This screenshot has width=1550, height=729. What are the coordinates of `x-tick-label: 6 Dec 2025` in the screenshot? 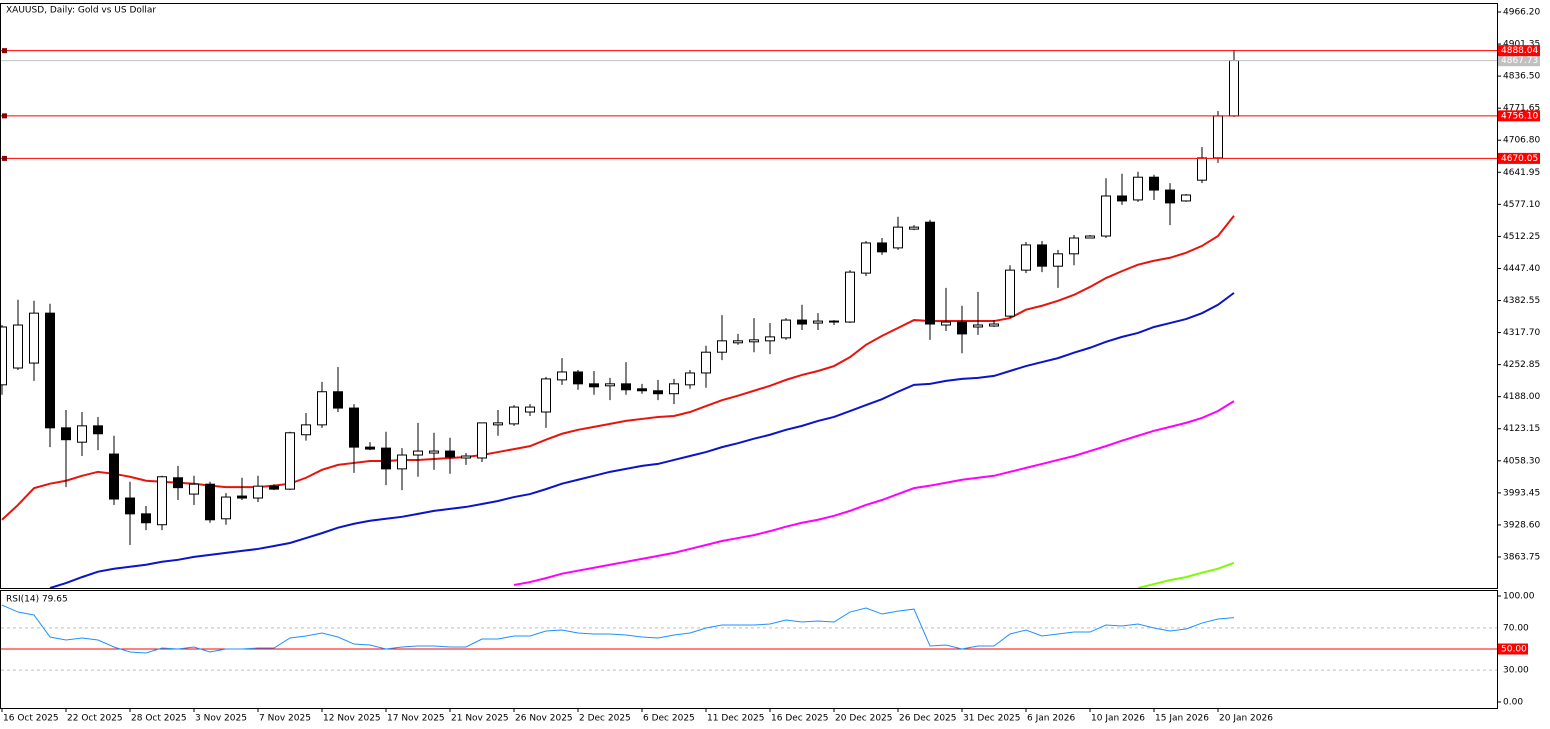 It's located at (669, 719).